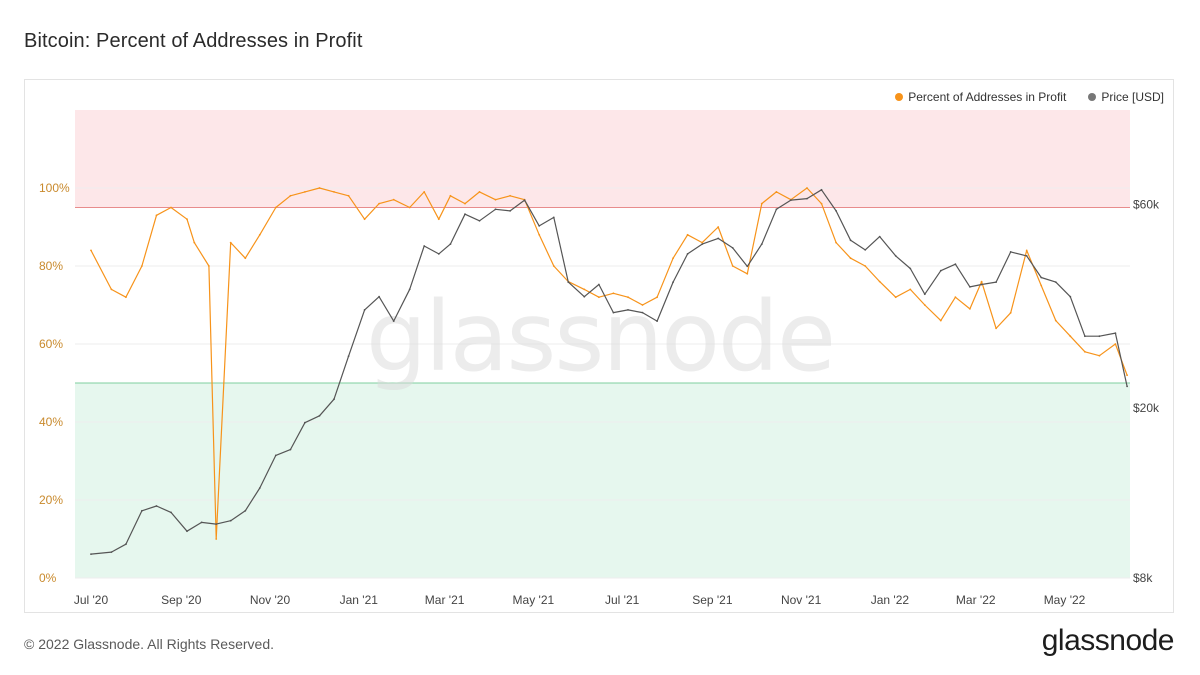 The height and width of the screenshot is (675, 1200). What do you see at coordinates (1126, 97) in the screenshot?
I see `legend-item-price: Price [USD]` at bounding box center [1126, 97].